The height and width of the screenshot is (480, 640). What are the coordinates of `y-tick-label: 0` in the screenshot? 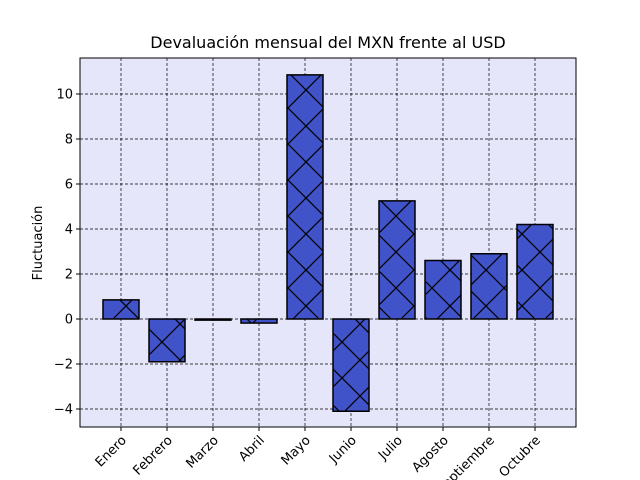 It's located at (69, 320).